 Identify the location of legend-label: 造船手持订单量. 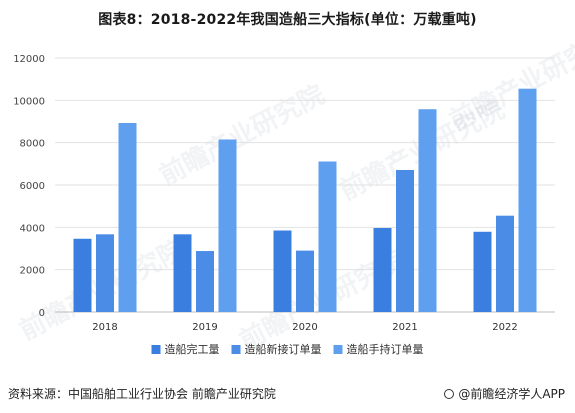
(385, 349).